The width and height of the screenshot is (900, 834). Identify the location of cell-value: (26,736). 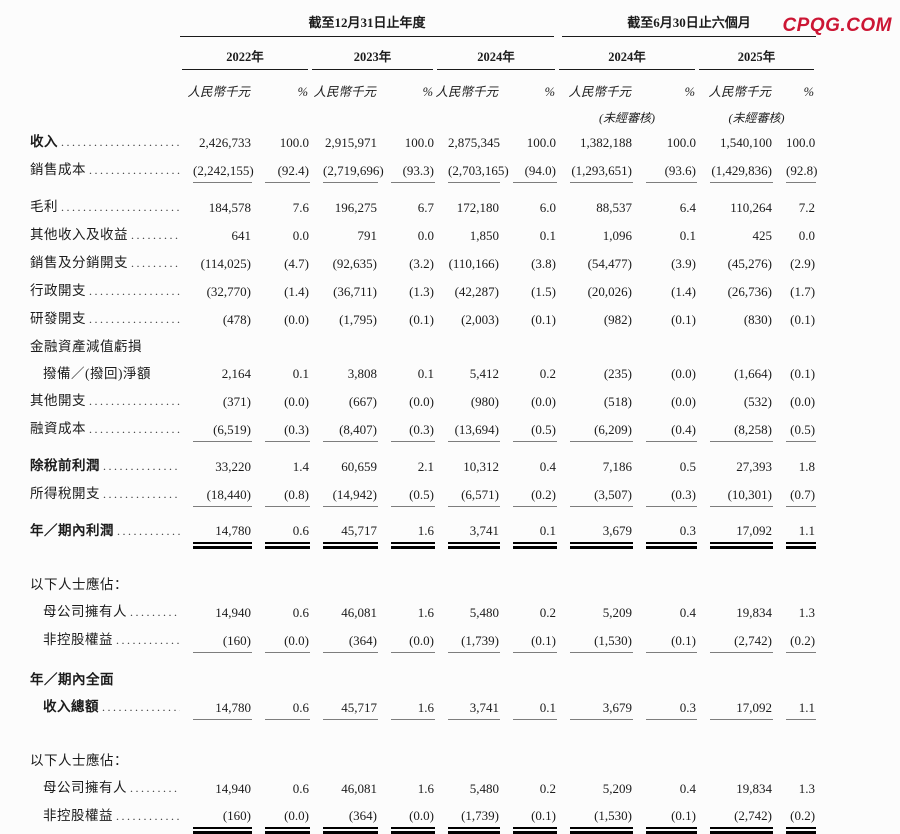
(750, 291).